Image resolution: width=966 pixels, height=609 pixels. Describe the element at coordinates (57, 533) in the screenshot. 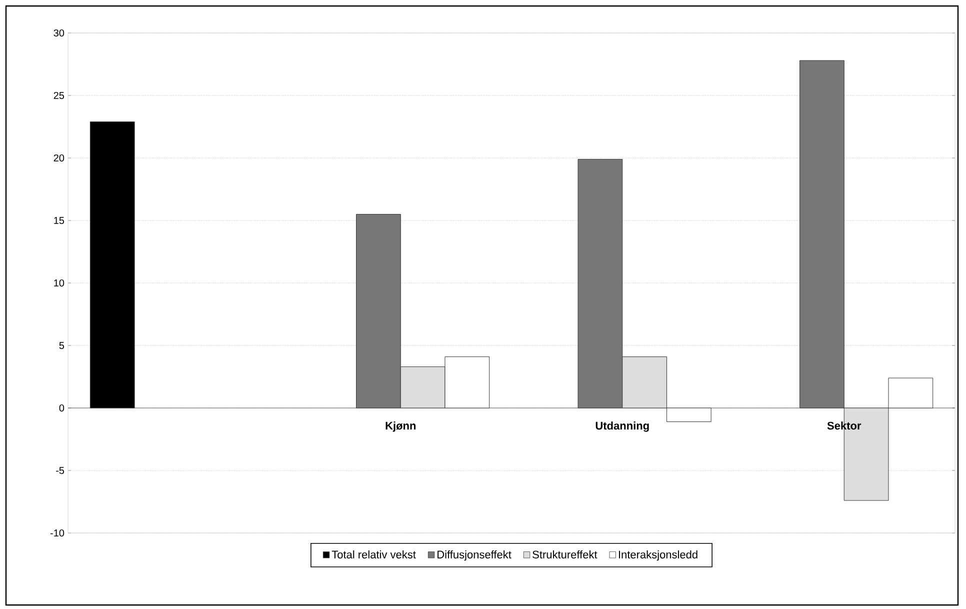

I see `y-tick-label: -10` at that location.